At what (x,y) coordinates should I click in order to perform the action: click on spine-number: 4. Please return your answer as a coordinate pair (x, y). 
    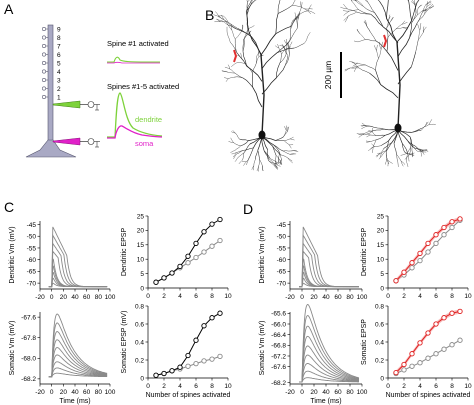
    Looking at the image, I should click on (59, 72).